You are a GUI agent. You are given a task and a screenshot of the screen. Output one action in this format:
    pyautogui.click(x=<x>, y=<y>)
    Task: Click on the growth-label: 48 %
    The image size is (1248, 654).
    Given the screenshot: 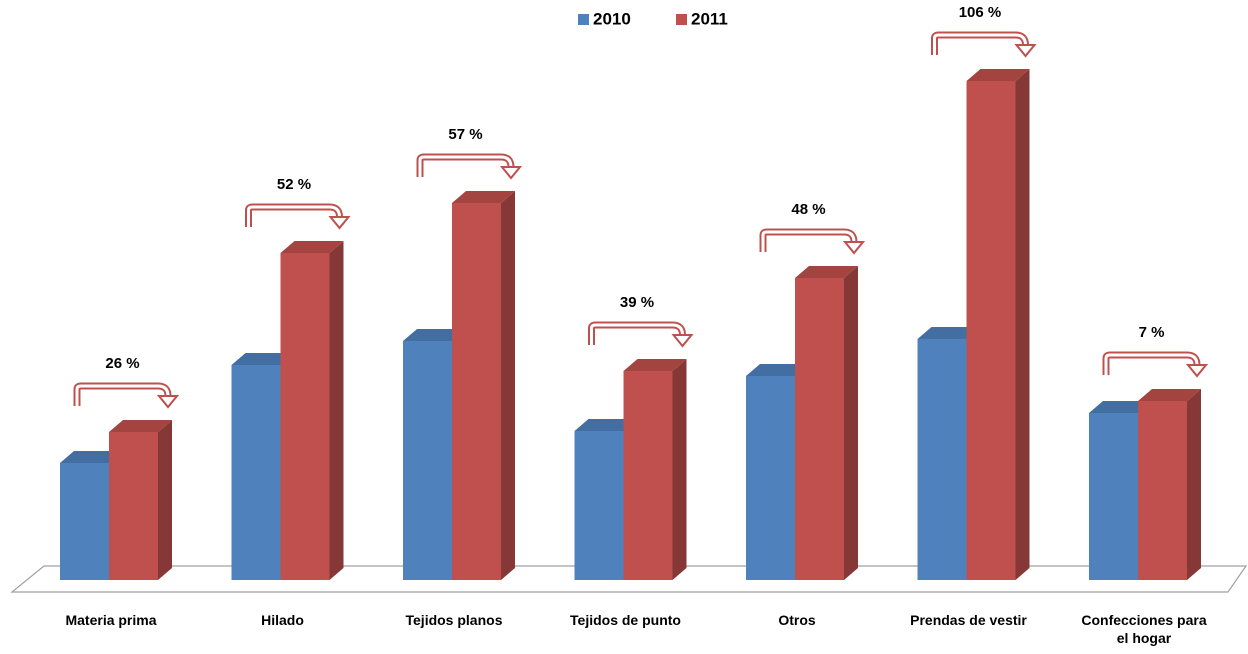 What is the action you would take?
    pyautogui.click(x=808, y=209)
    